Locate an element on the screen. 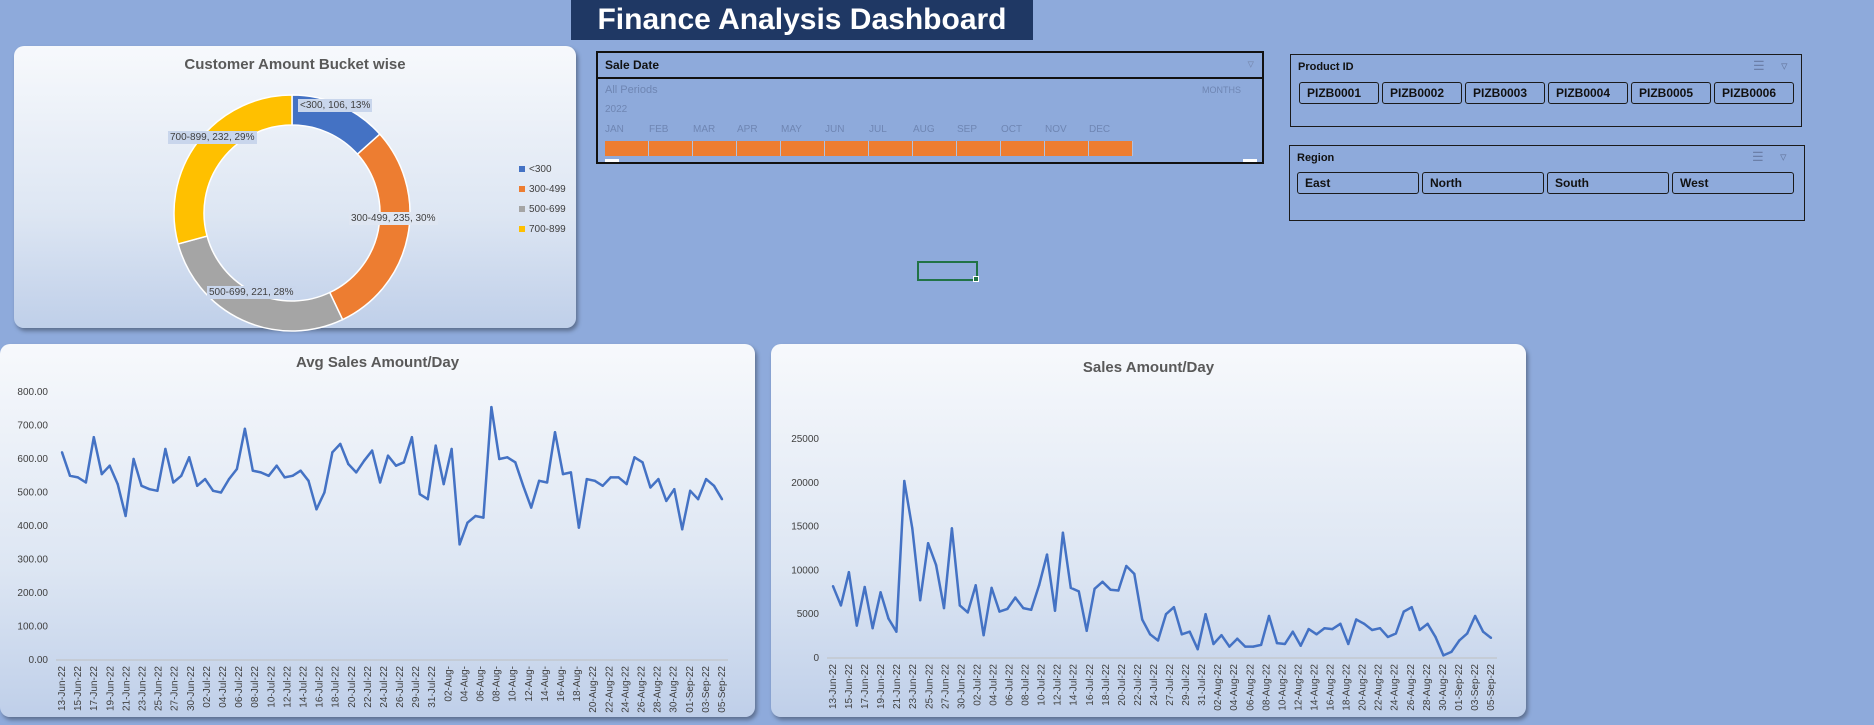 The image size is (1874, 725). product-button-pizb0006: PIZB0006 is located at coordinates (1754, 93).